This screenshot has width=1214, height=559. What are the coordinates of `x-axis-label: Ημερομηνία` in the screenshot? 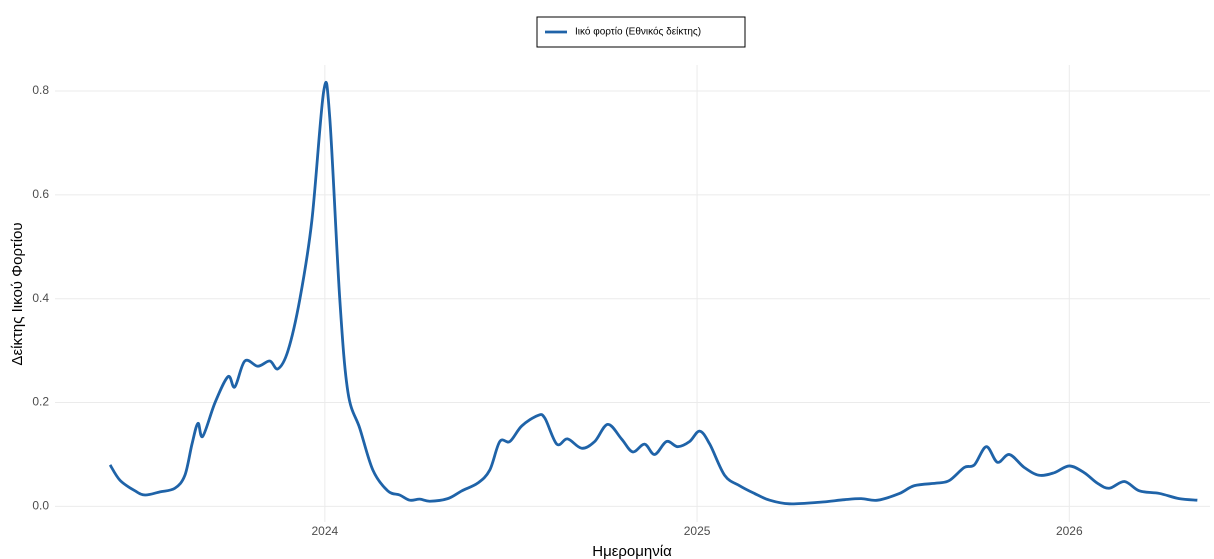 It's located at (632, 551).